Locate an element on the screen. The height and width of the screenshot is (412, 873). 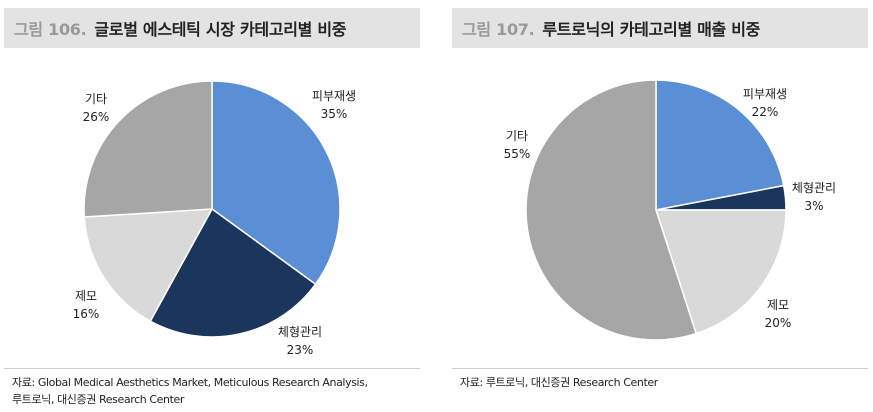
slice-value-body-contouring: 3% is located at coordinates (813, 206).